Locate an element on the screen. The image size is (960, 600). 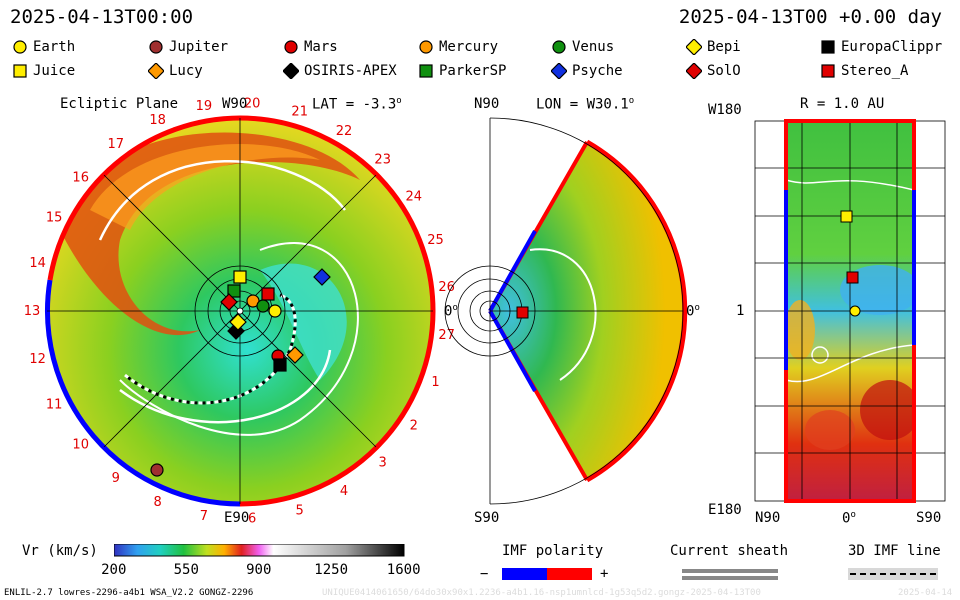
legend-item-juice: Juice is located at coordinates (43, 71).